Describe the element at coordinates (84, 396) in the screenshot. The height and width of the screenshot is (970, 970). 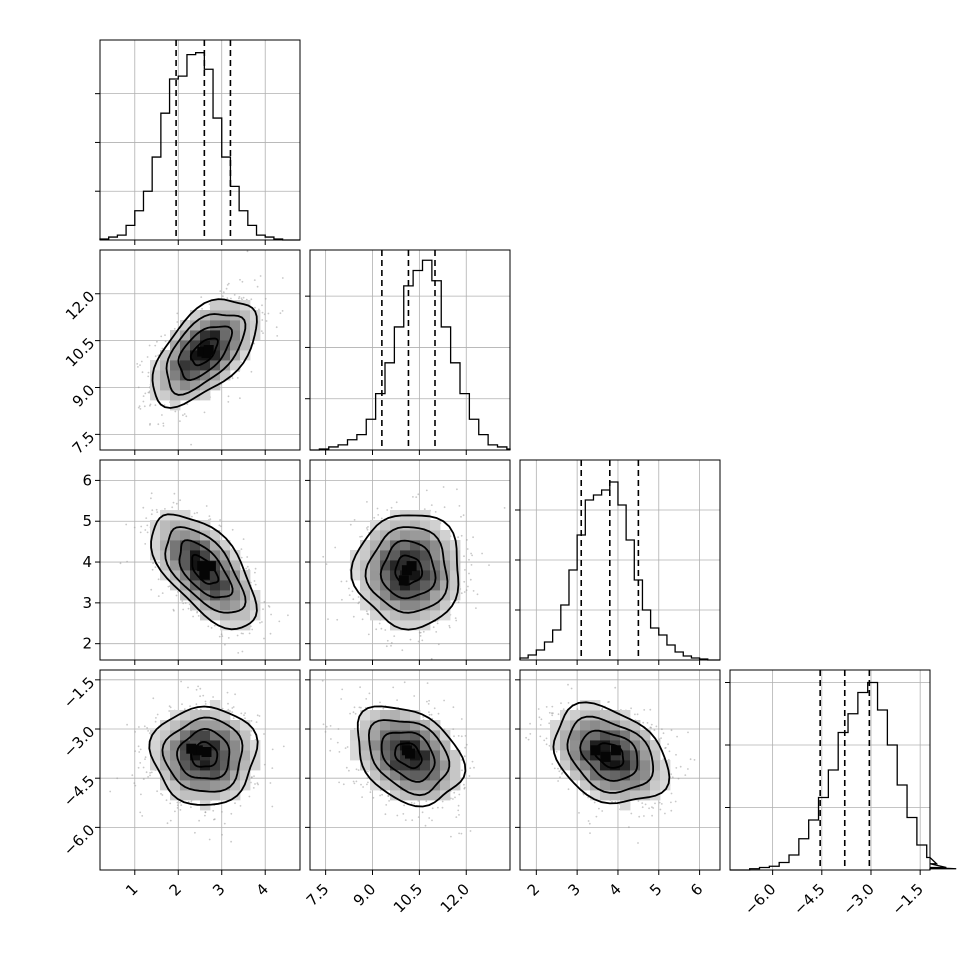
I see `y-tick-label: 9.0` at that location.